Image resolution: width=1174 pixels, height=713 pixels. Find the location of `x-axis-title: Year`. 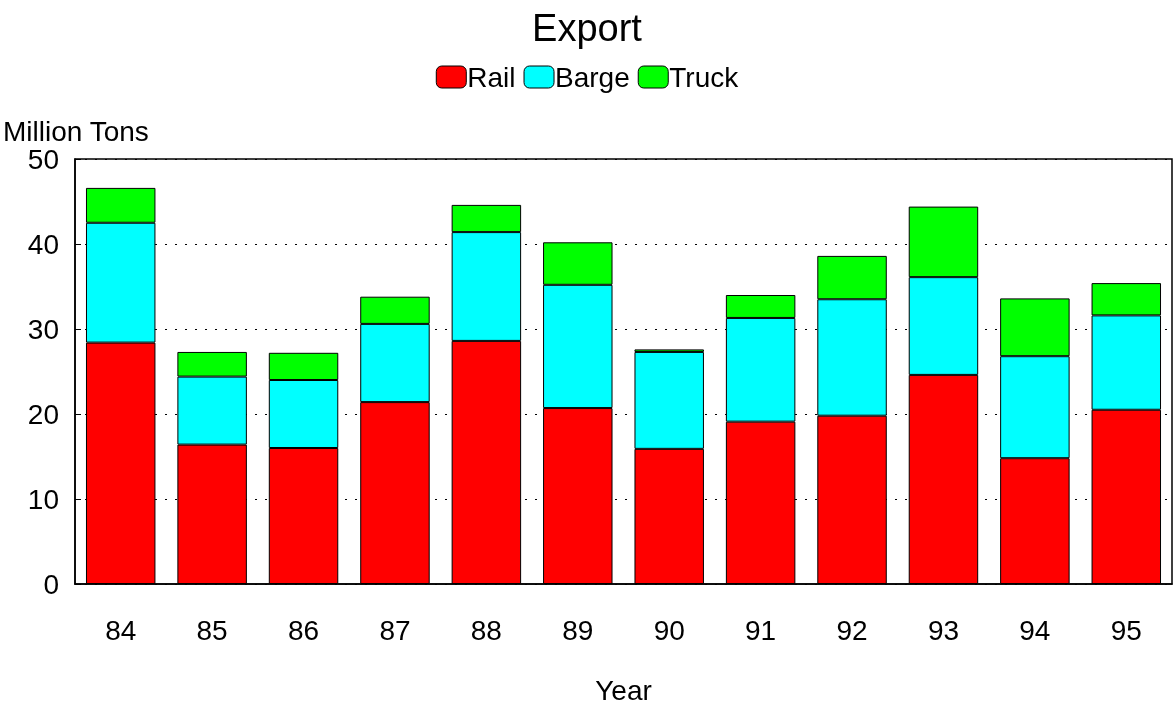

x-axis-title: Year is located at coordinates (623, 690).